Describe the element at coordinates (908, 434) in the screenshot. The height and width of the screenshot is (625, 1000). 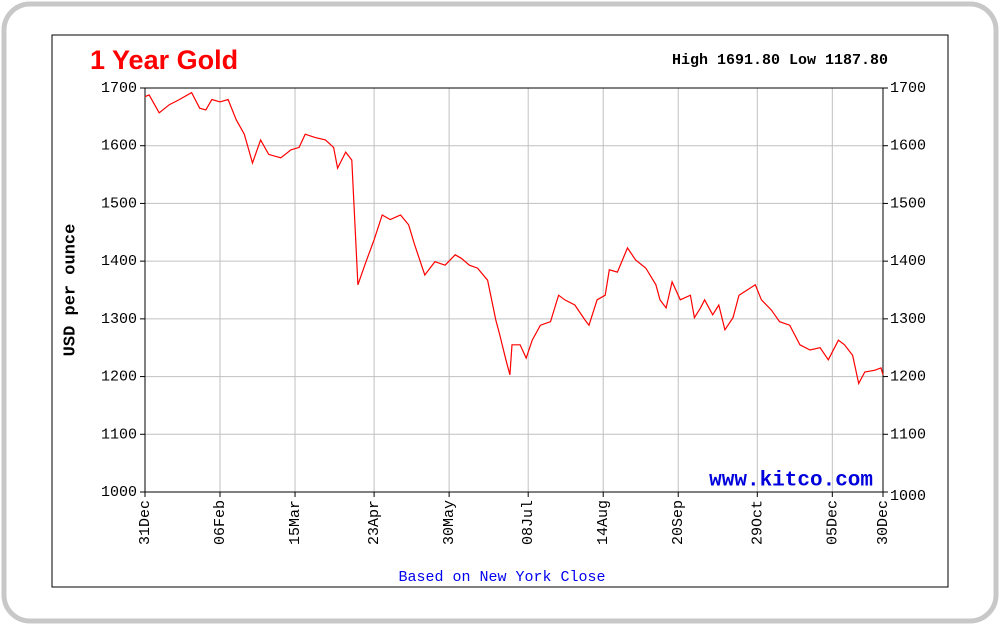
I see `y2-tick-label: 1100` at that location.